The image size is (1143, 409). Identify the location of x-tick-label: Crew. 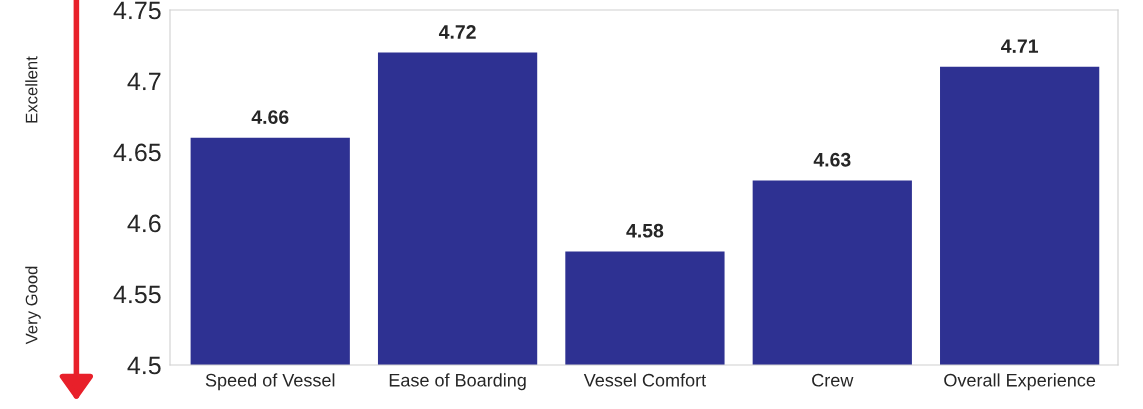
(833, 380).